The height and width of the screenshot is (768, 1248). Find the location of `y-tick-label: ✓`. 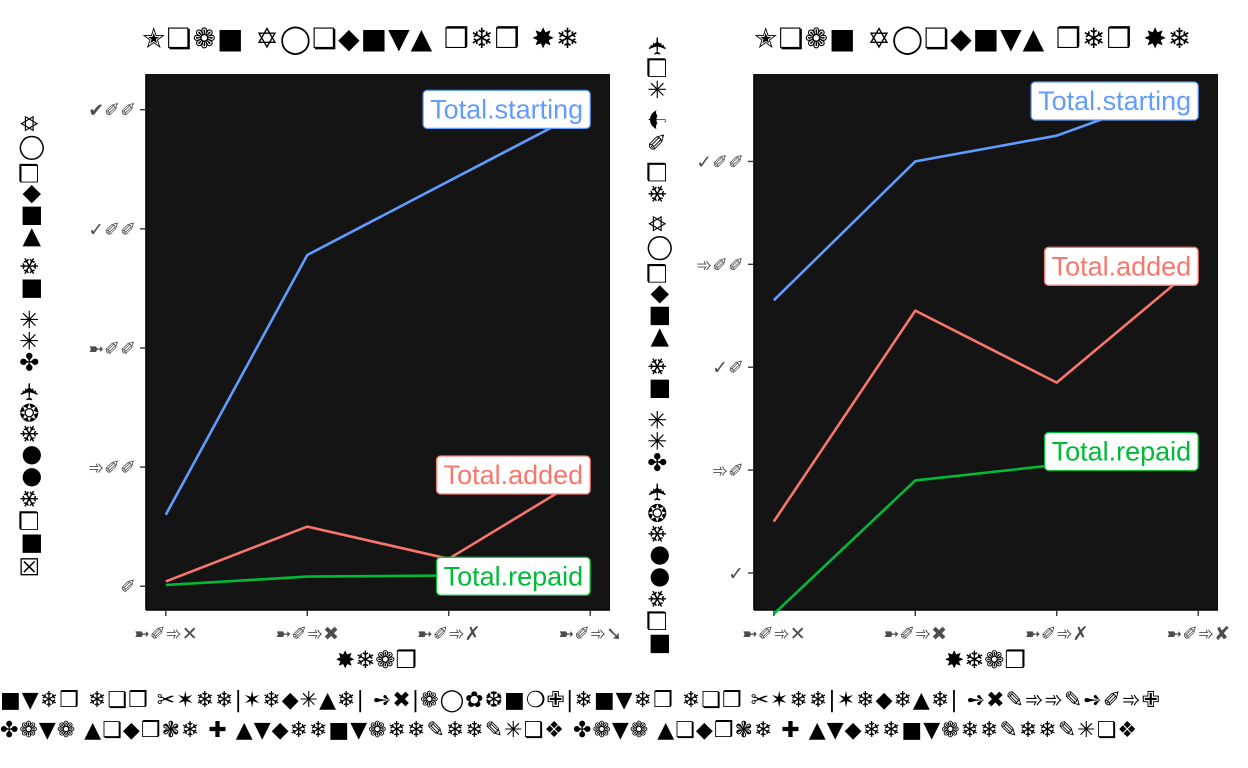

y-tick-label: ✓ is located at coordinates (736, 574).